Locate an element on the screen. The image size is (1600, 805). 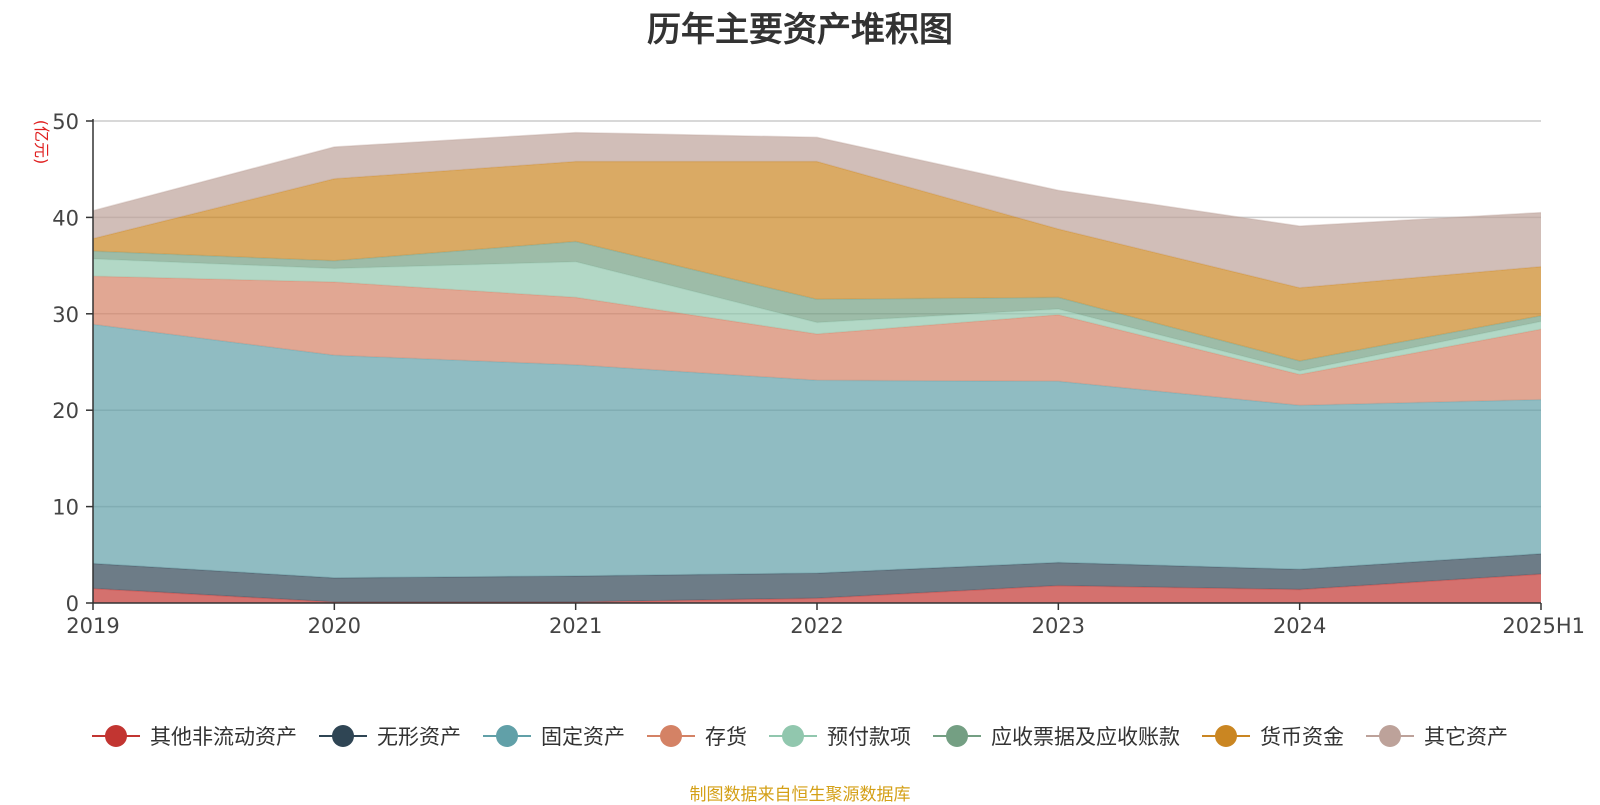
legend-label: 无形资产 is located at coordinates (419, 737).